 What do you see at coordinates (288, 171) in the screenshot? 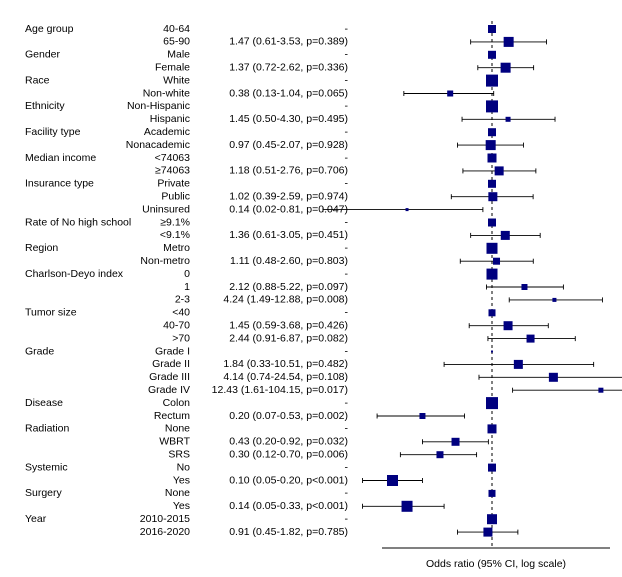
I see `estimate-label: 1.18 (0.51-2.76, p=0.706)` at bounding box center [288, 171].